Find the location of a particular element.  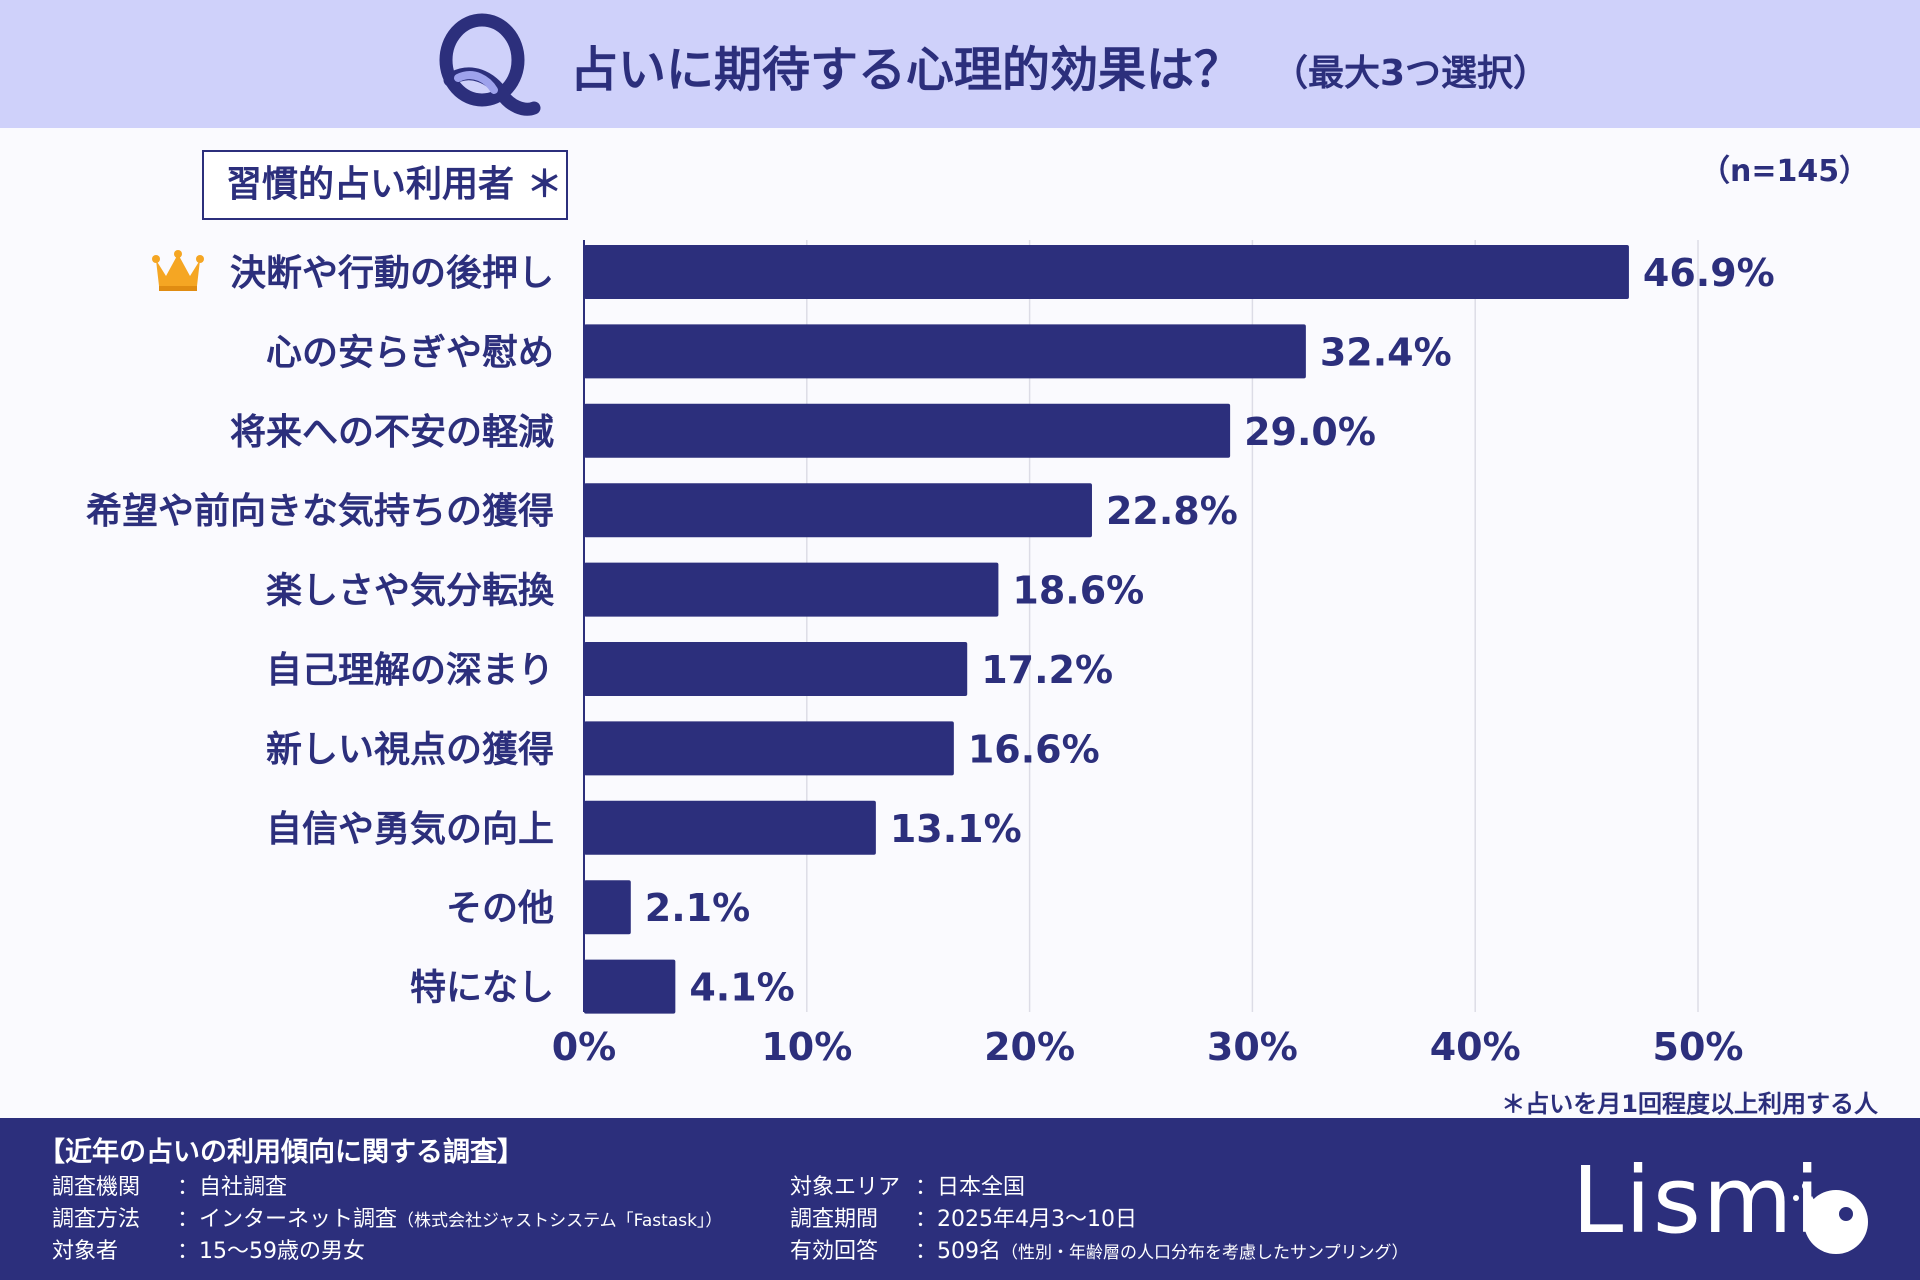

x-tick-label: 10% is located at coordinates (806, 1047).